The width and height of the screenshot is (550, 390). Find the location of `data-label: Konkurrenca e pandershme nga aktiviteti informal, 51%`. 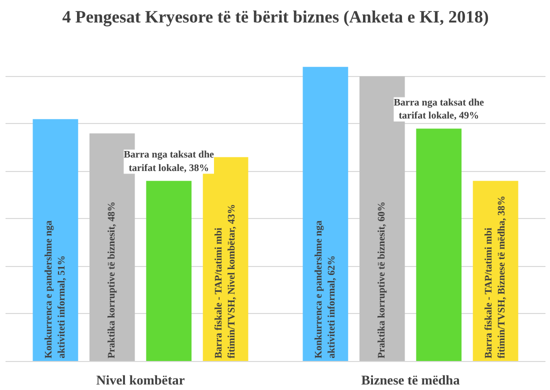

data-label: Konkurrenca e pandershme nga aktiviteti informal, 51% is located at coordinates (55, 289).